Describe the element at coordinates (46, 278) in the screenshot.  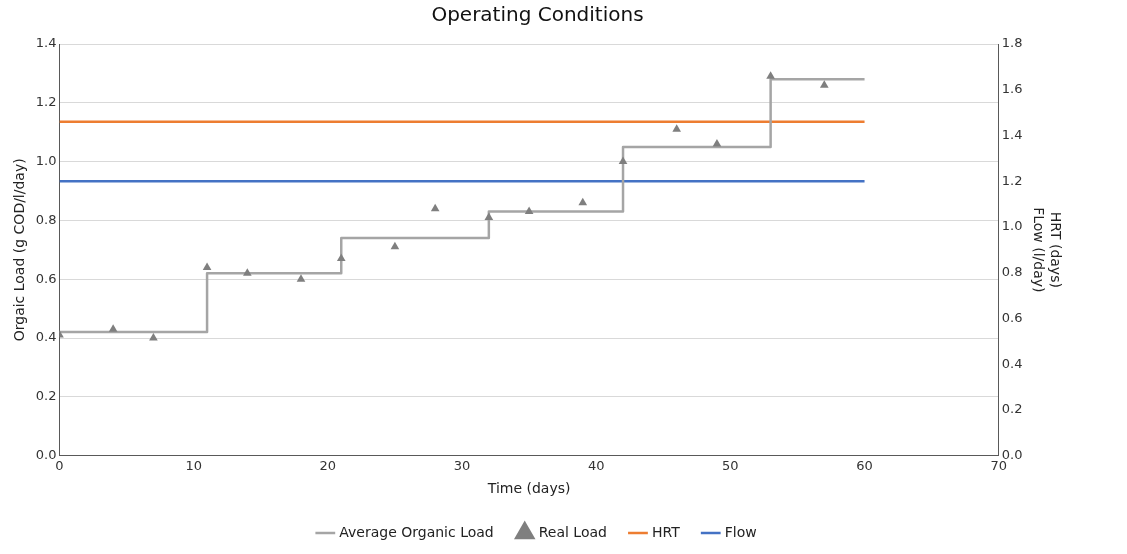
I see `y-tick-label: 0.6` at that location.